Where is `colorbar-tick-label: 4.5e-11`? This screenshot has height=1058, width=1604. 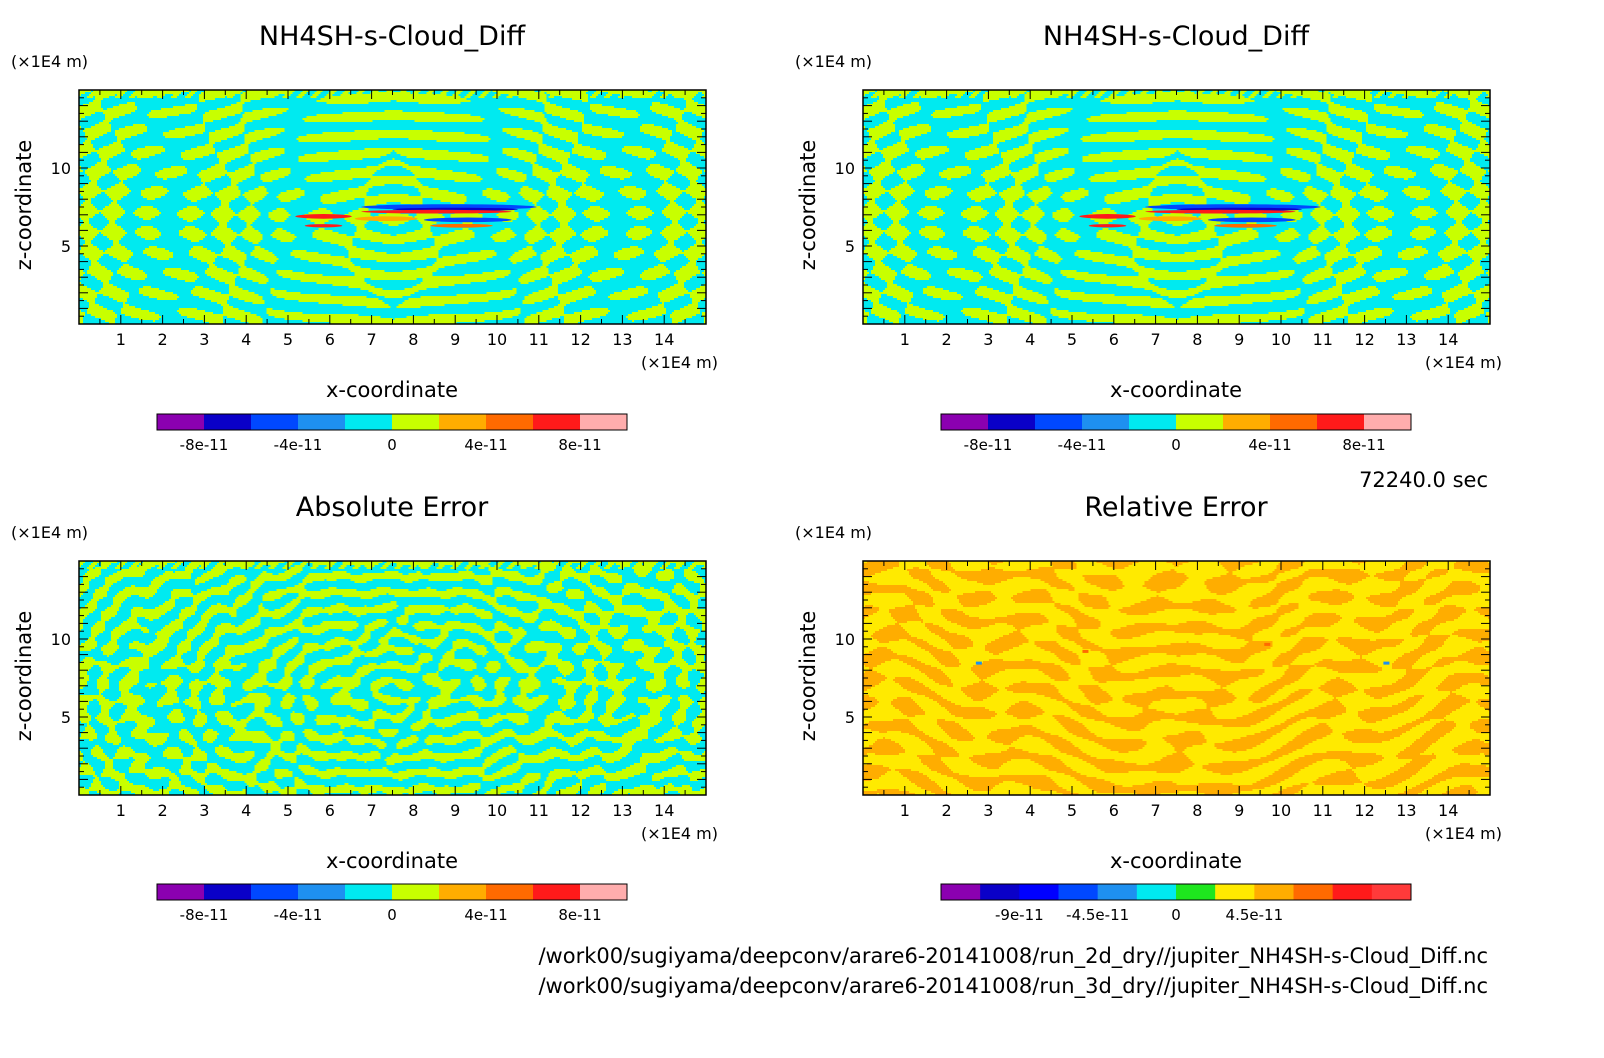
colorbar-tick-label: 4.5e-11 is located at coordinates (1255, 915).